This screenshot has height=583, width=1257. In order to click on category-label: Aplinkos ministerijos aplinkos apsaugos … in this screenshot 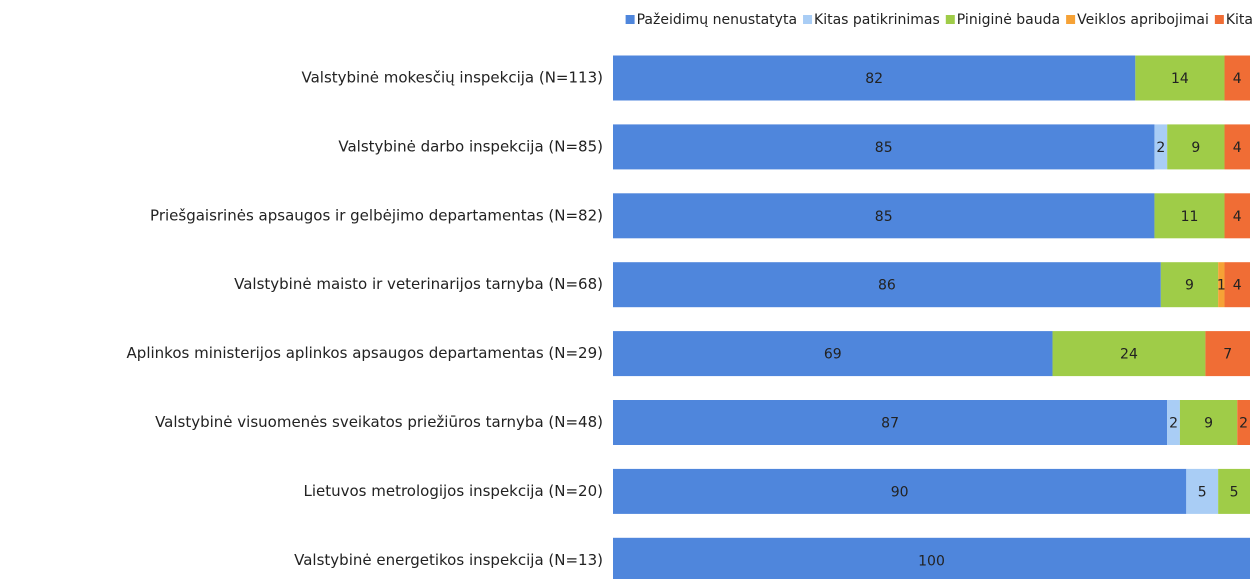, I will do `click(365, 353)`.